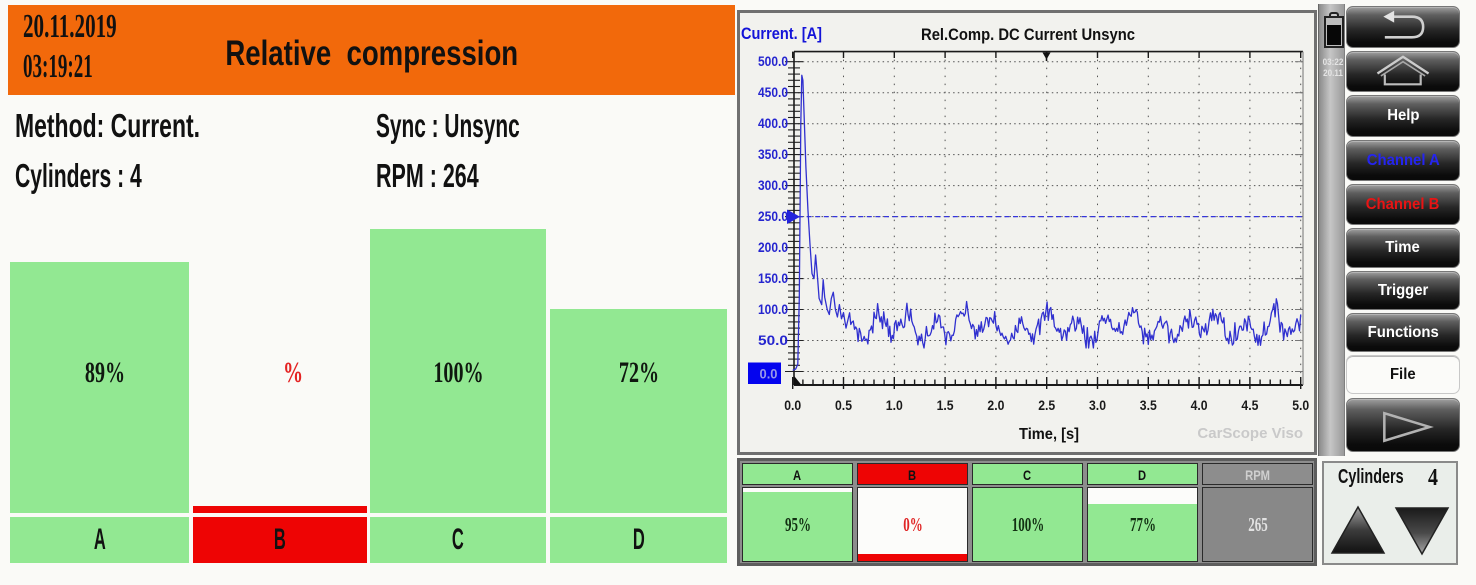 The width and height of the screenshot is (1476, 585). Describe the element at coordinates (781, 33) in the screenshot. I see `svg-text: Current. [A]` at that location.